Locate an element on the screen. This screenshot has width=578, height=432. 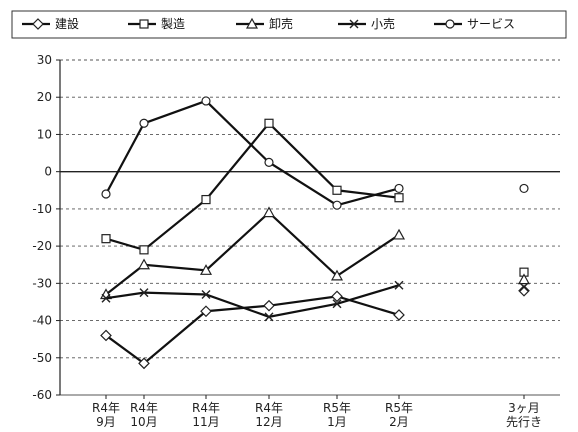
legend-item-square: 製造 is located at coordinates (156, 24).